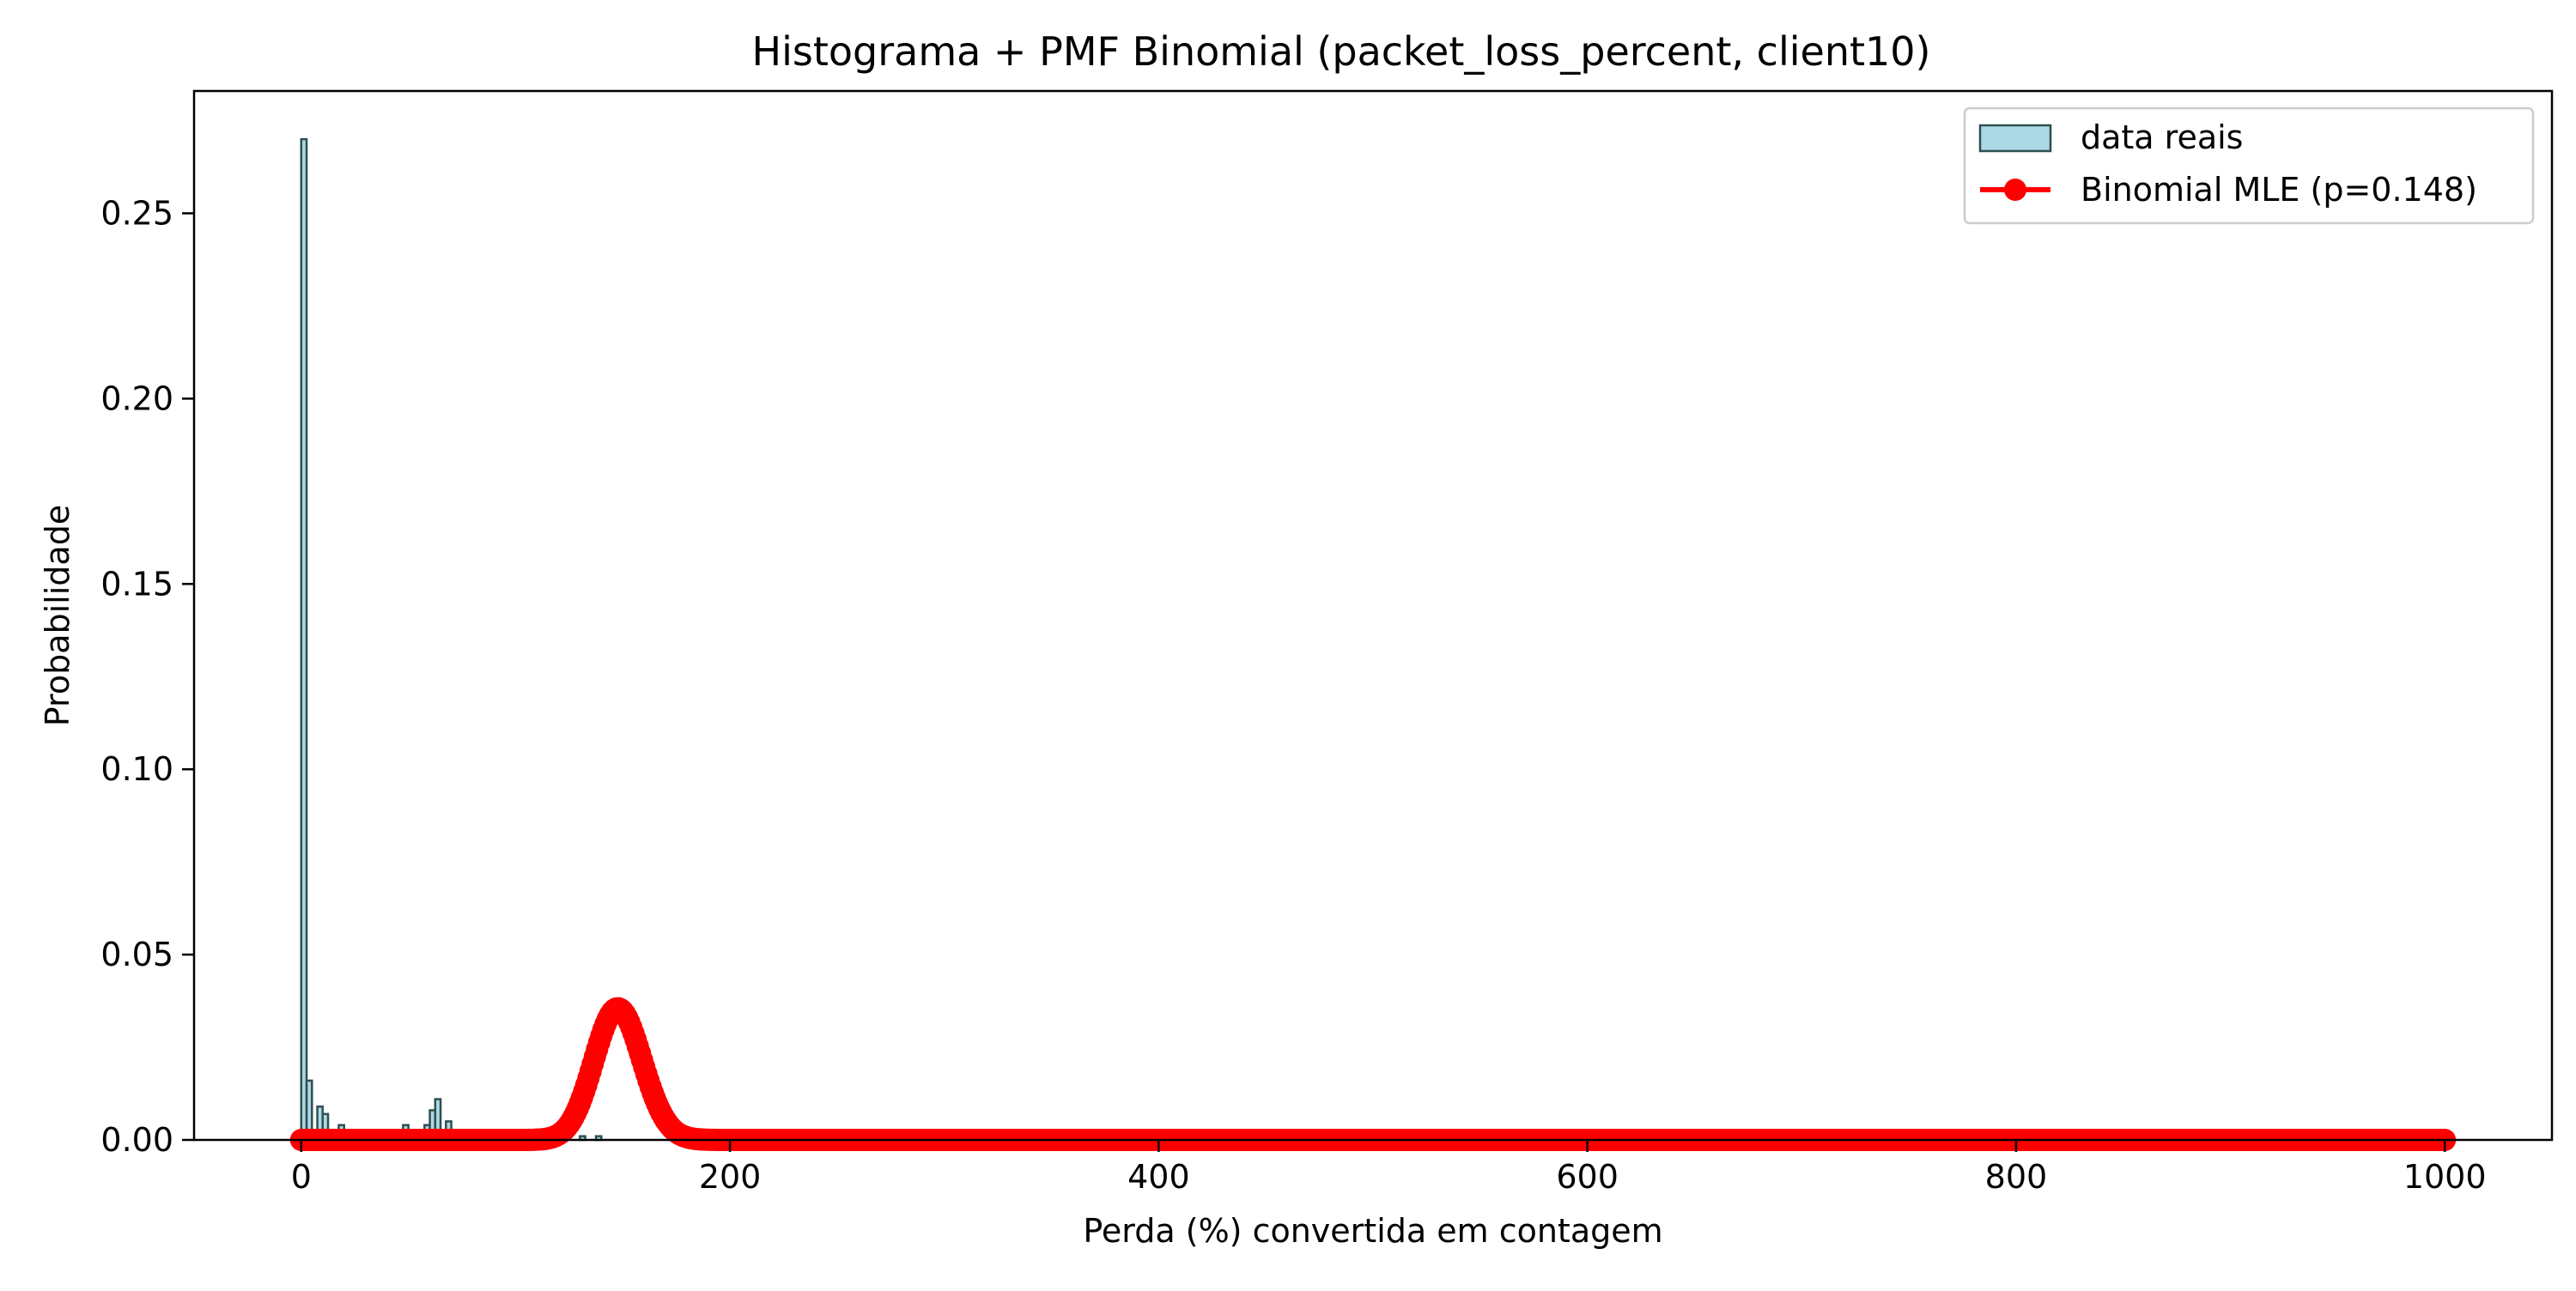 The width and height of the screenshot is (2576, 1291). What do you see at coordinates (1372, 1231) in the screenshot?
I see `x-axis-label: Perda (%) convertida em contagem` at bounding box center [1372, 1231].